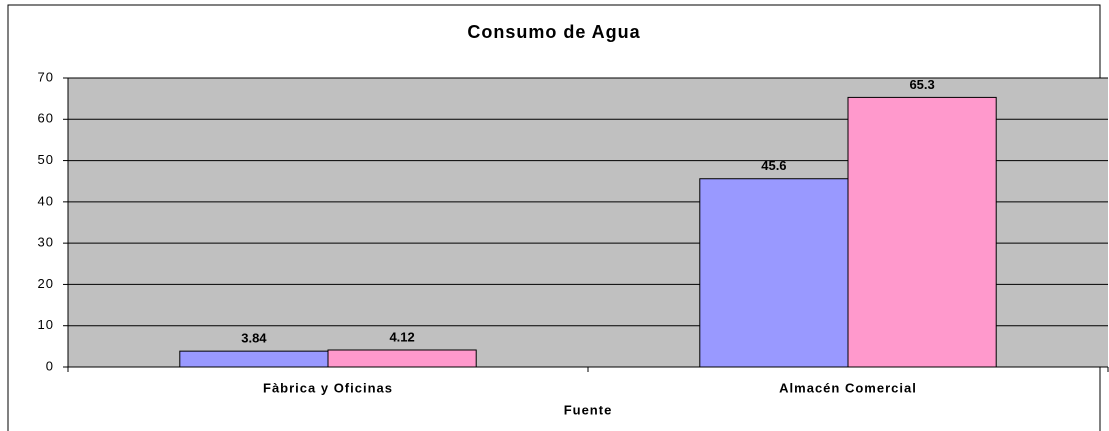  I want to click on y-tick-label: 60, so click(46, 118).